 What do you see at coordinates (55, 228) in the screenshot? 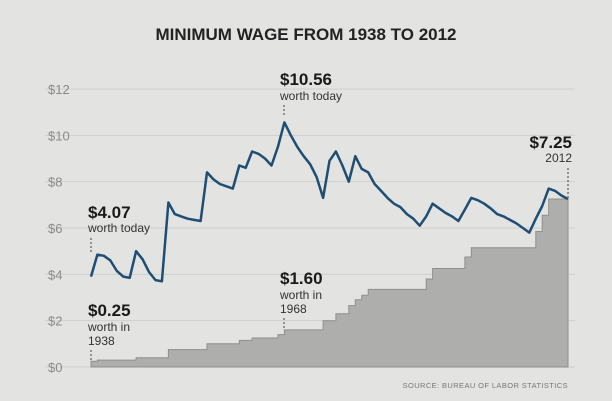
I see `y-tick-label: $6` at bounding box center [55, 228].